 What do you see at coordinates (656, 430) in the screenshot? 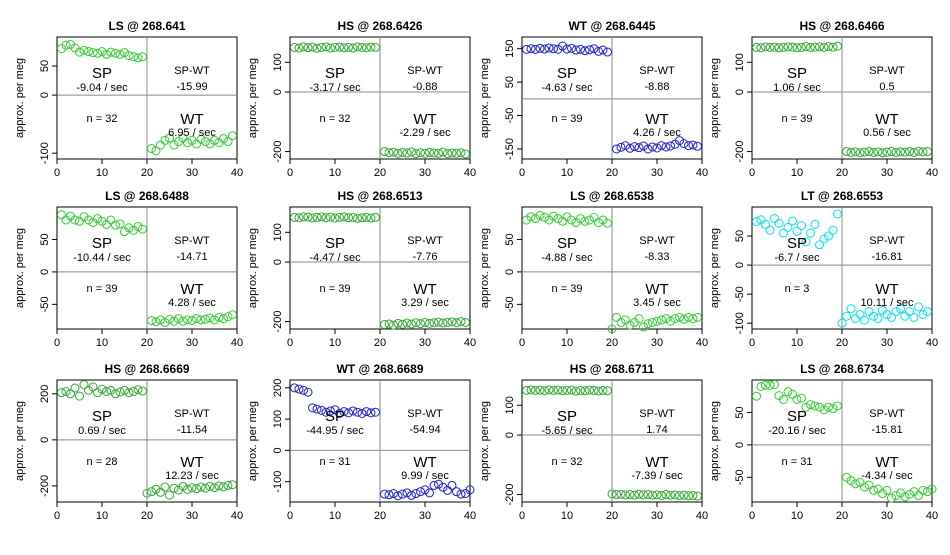
I see `spwt-value: 1.74` at bounding box center [656, 430].